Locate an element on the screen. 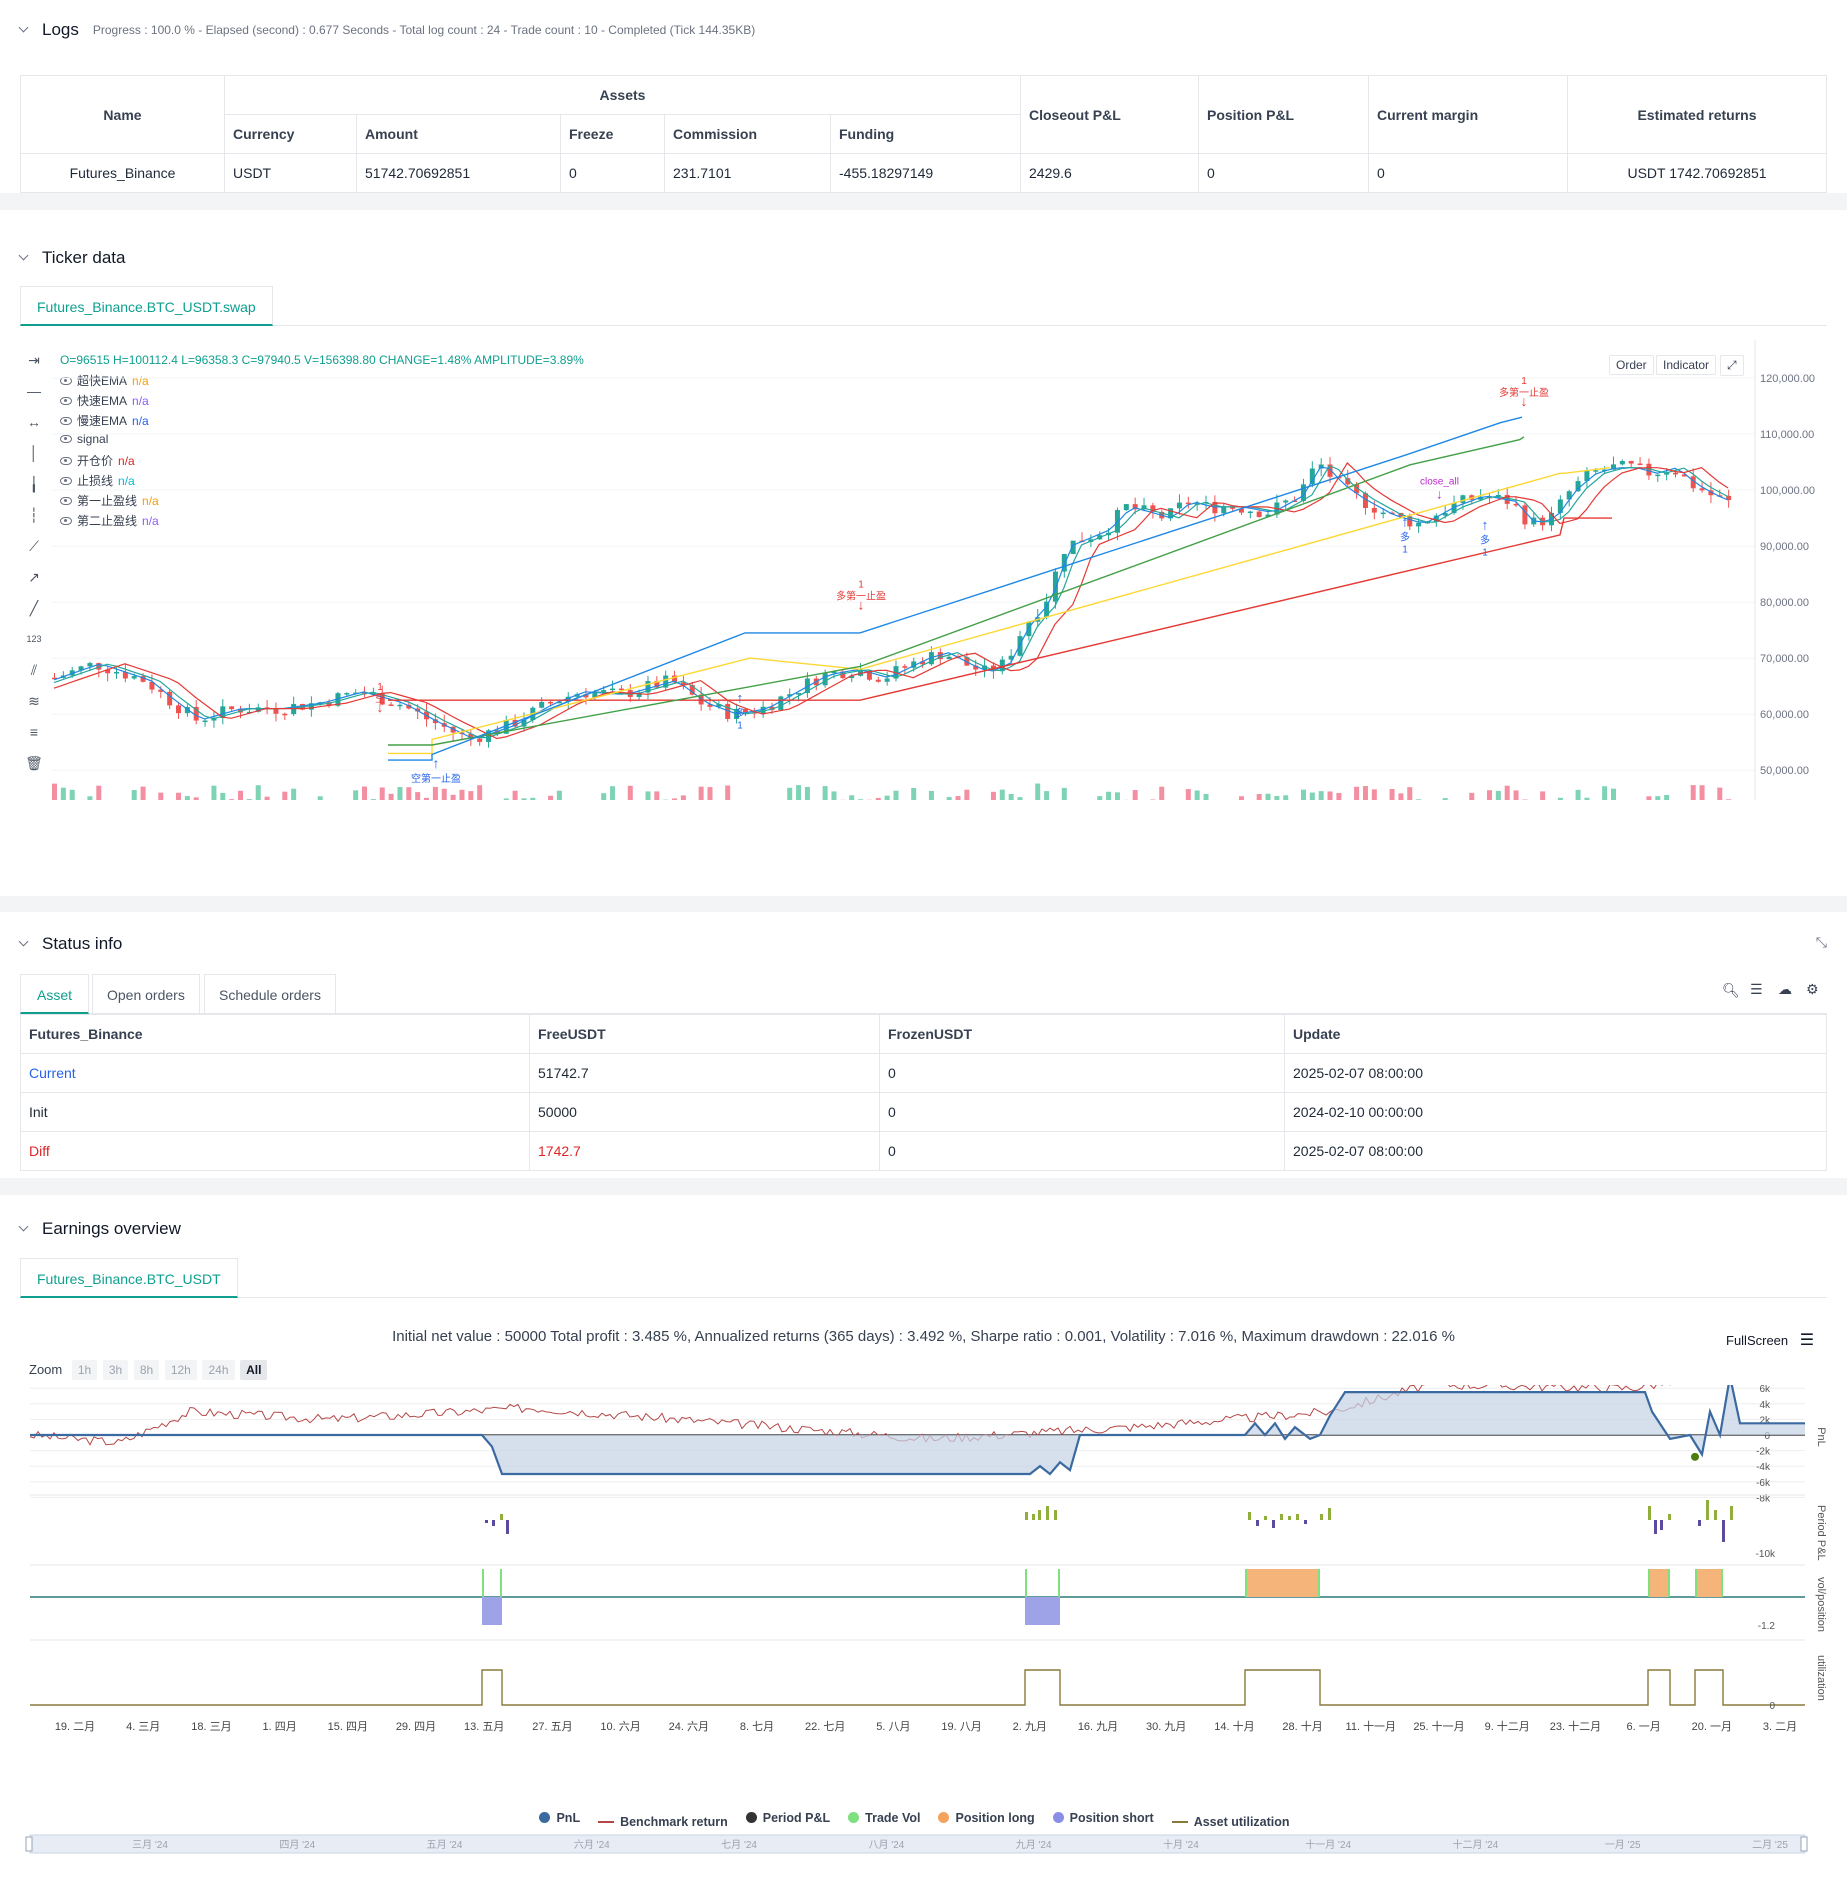 The height and width of the screenshot is (1881, 1847). vertical-ray-icon: ╽ is located at coordinates (34, 484).